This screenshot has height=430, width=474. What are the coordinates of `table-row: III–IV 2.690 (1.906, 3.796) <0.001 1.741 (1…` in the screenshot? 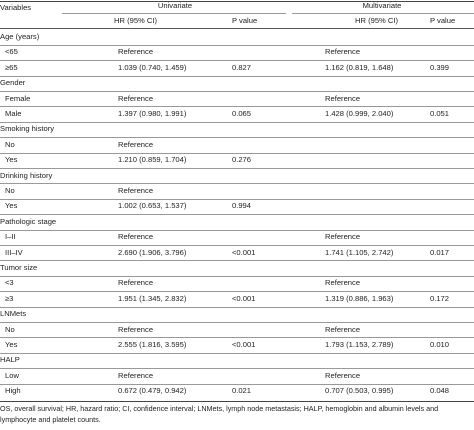 It's located at (237, 253).